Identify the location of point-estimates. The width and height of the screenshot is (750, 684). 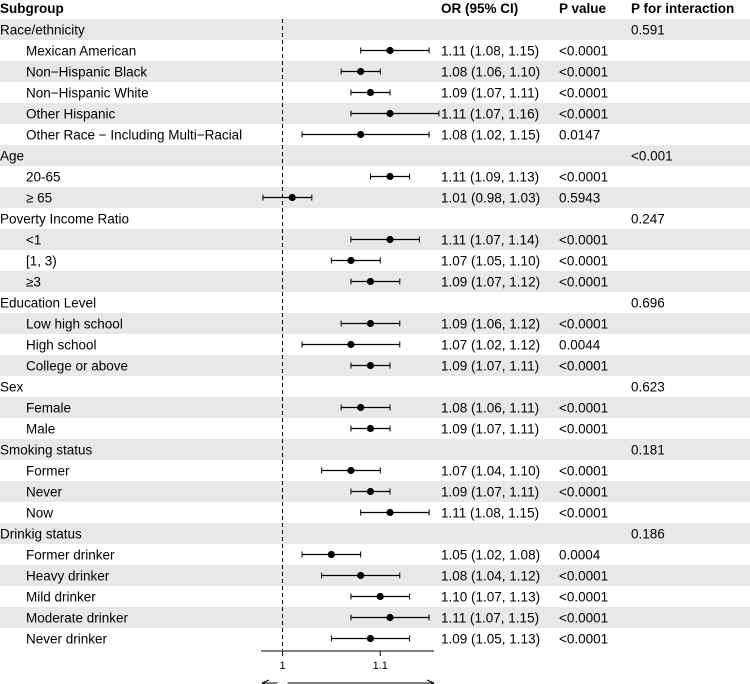
(341, 344).